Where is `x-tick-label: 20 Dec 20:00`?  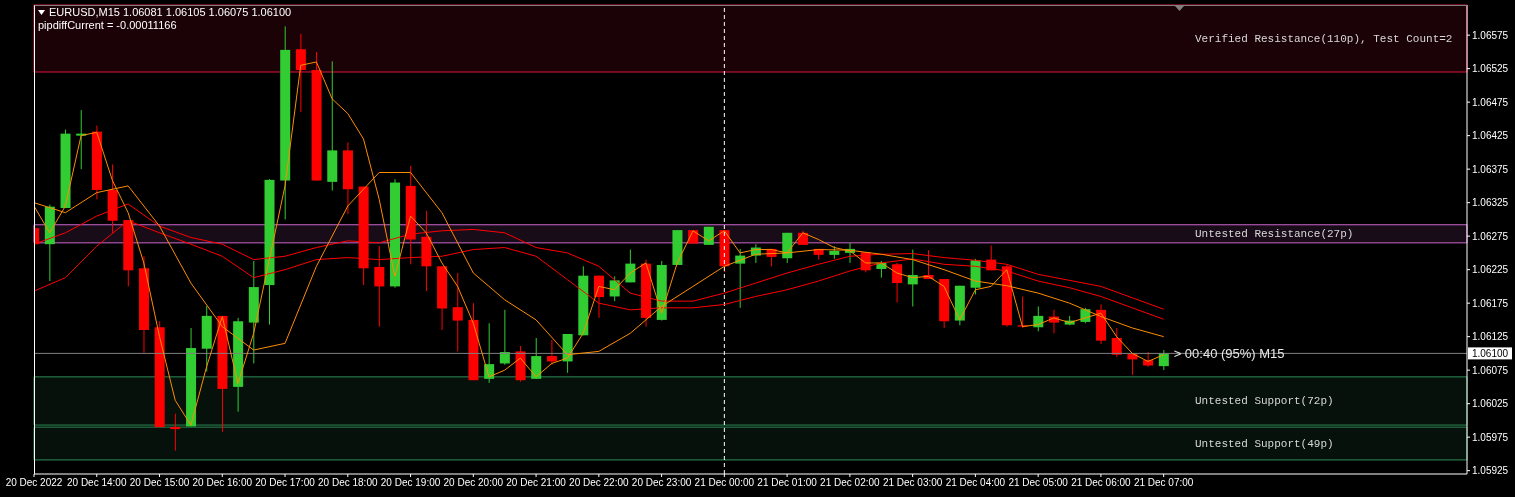
x-tick-label: 20 Dec 20:00 is located at coordinates (473, 483).